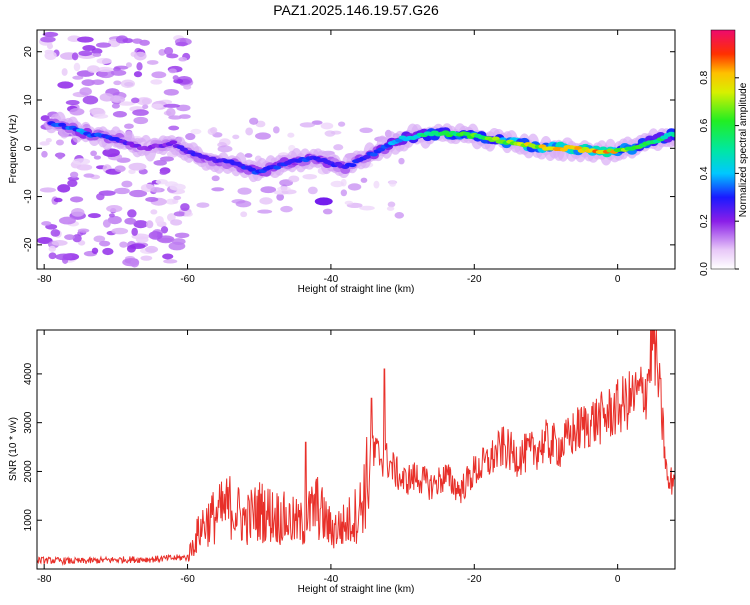  I want to click on colorbar-label: Normalized spectral amplitude, so click(743, 149).